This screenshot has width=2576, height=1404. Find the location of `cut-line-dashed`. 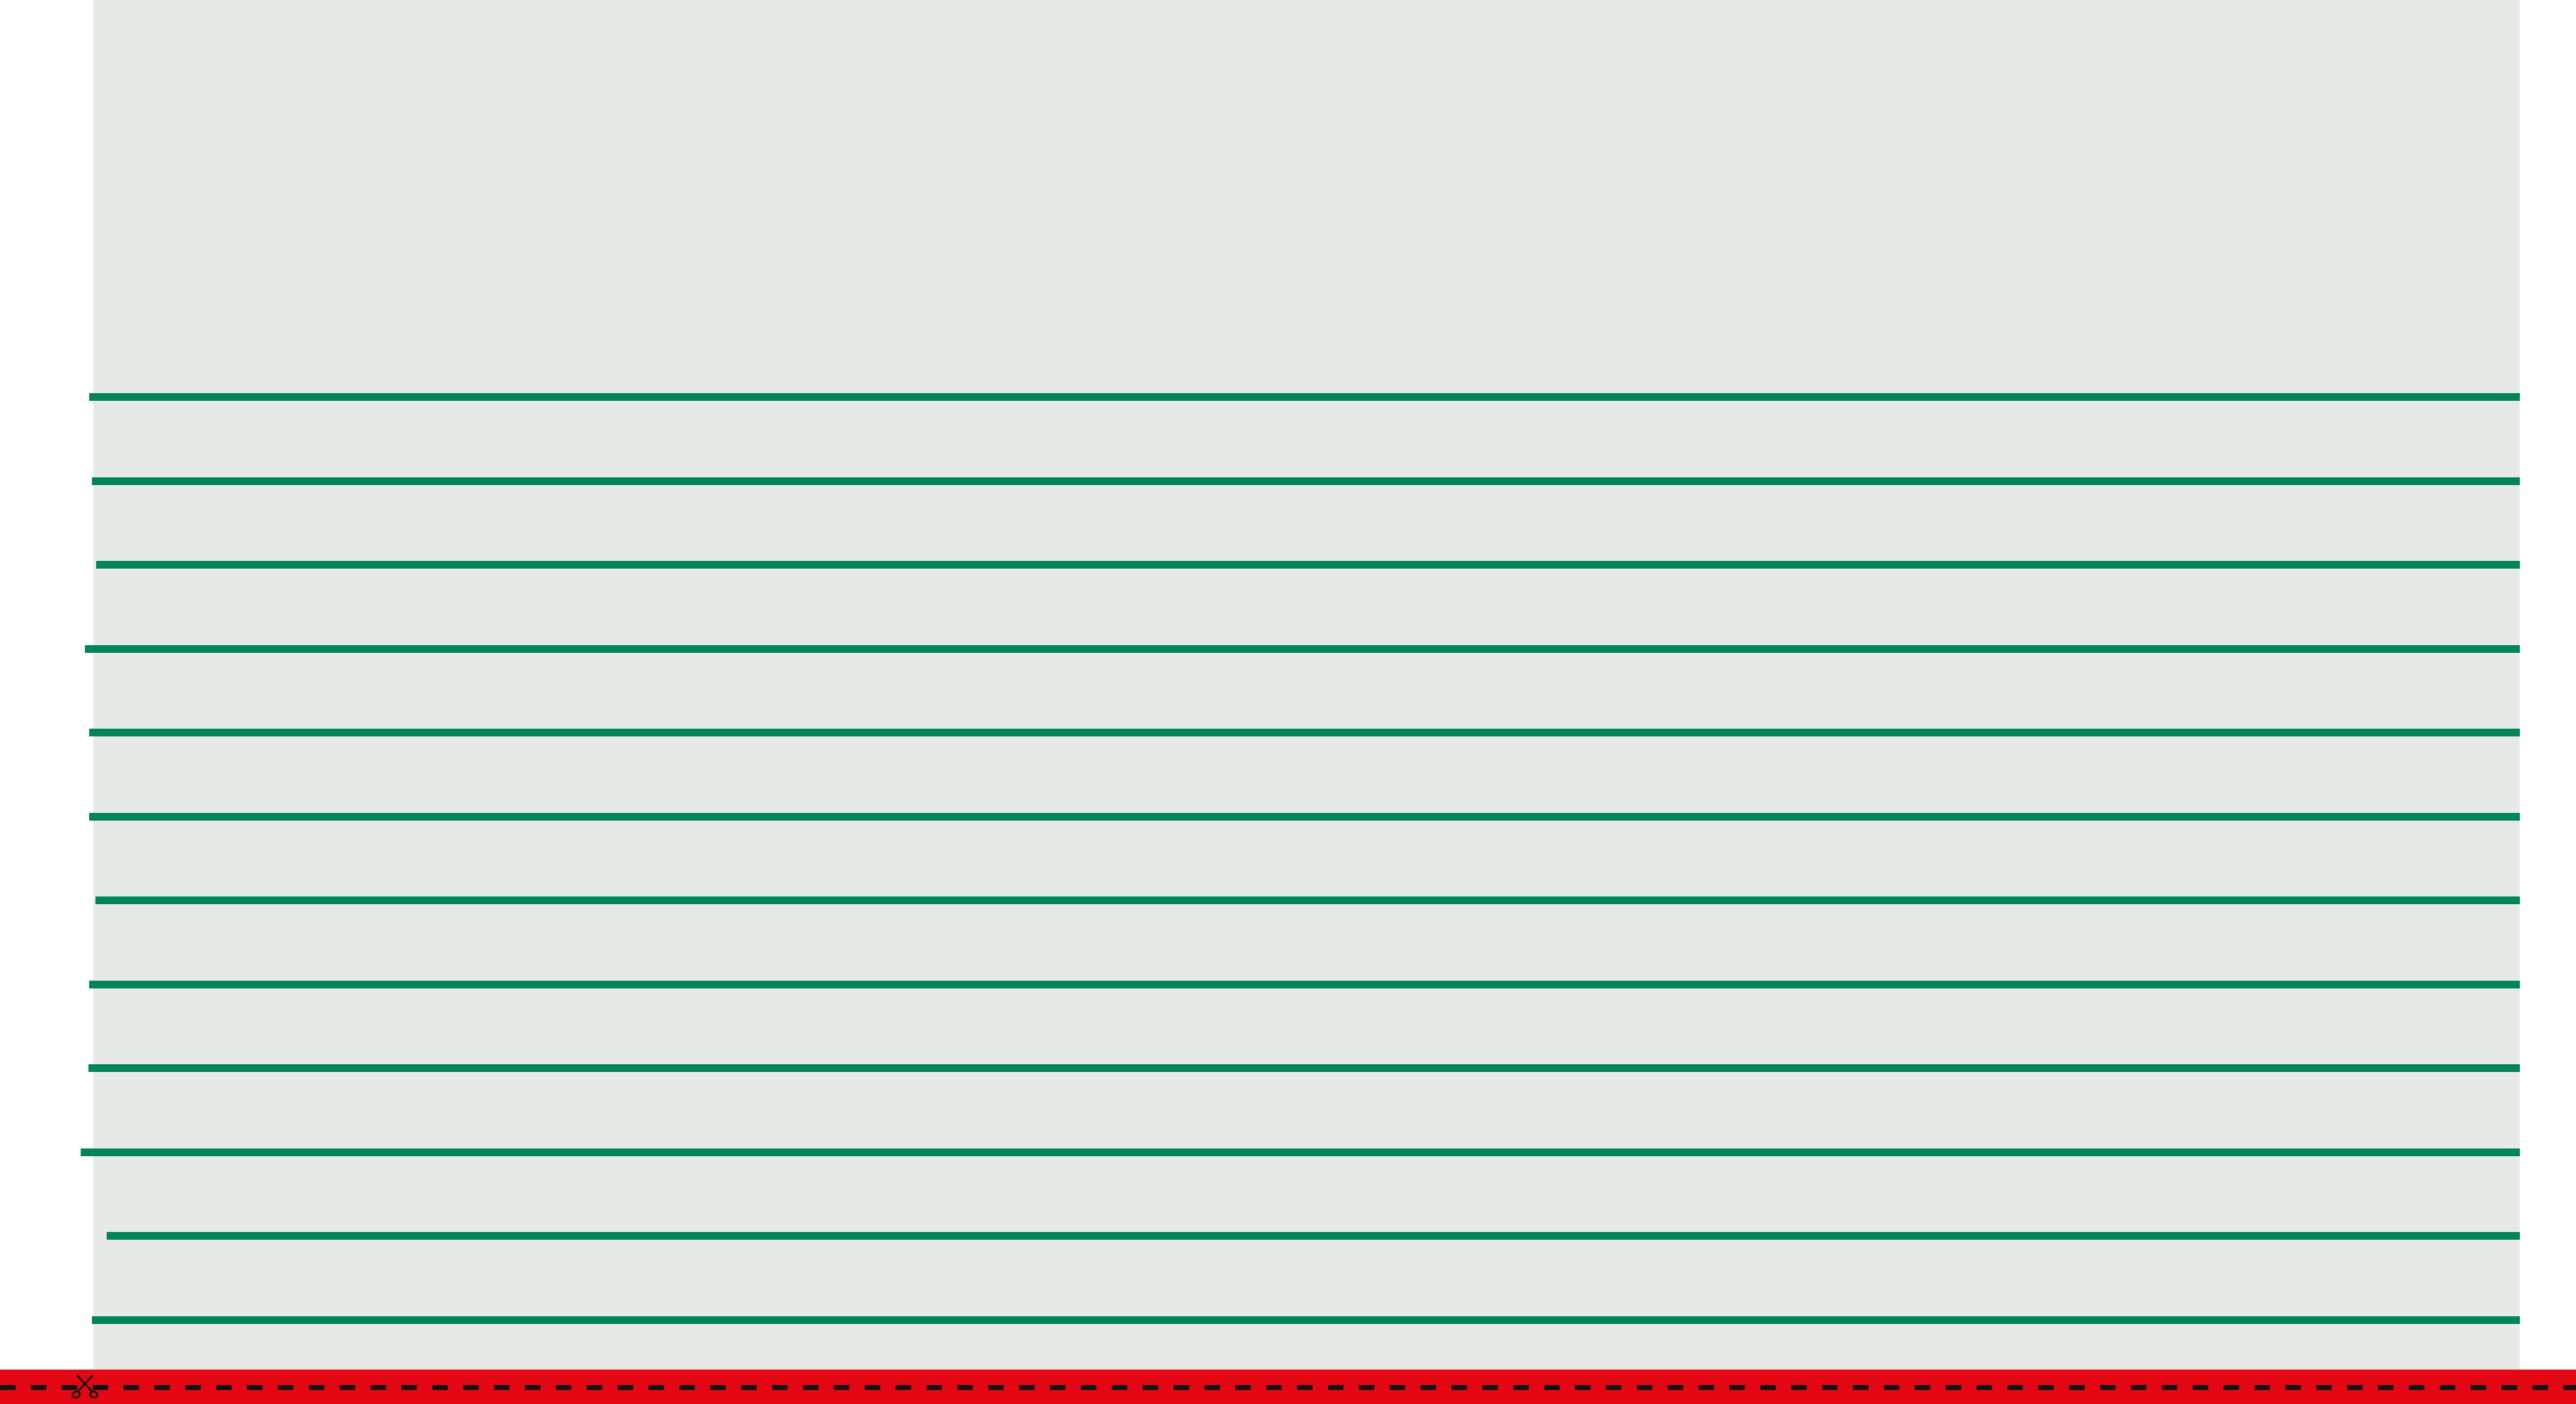

cut-line-dashed is located at coordinates (1288, 1387).